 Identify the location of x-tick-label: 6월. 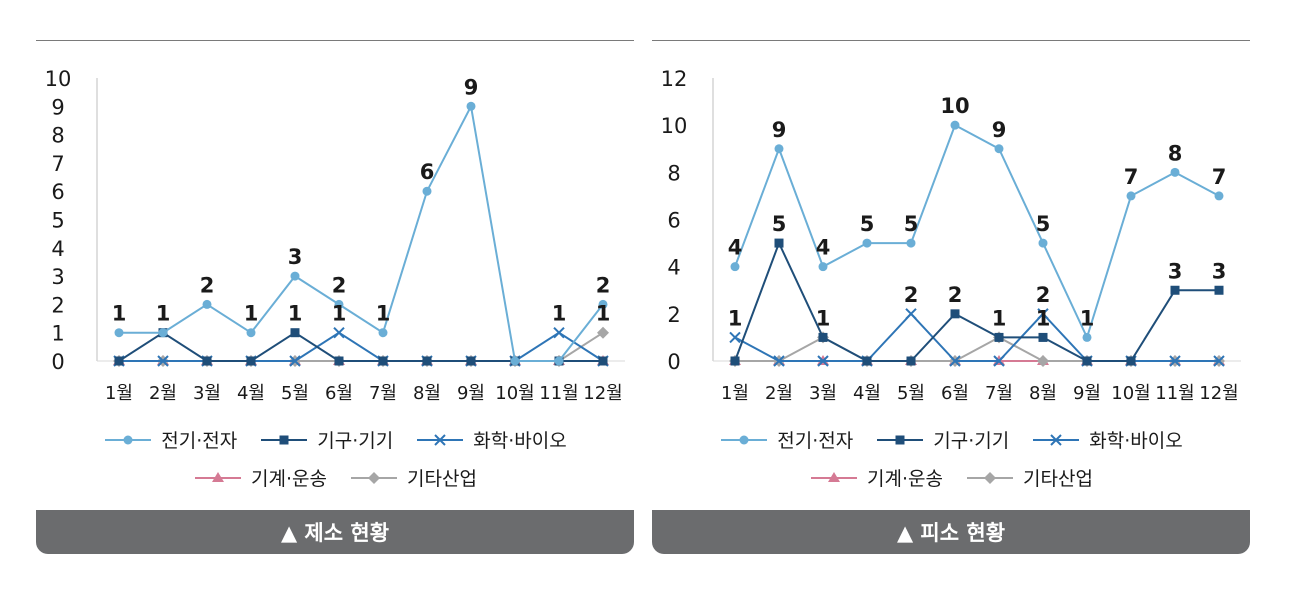
(955, 393).